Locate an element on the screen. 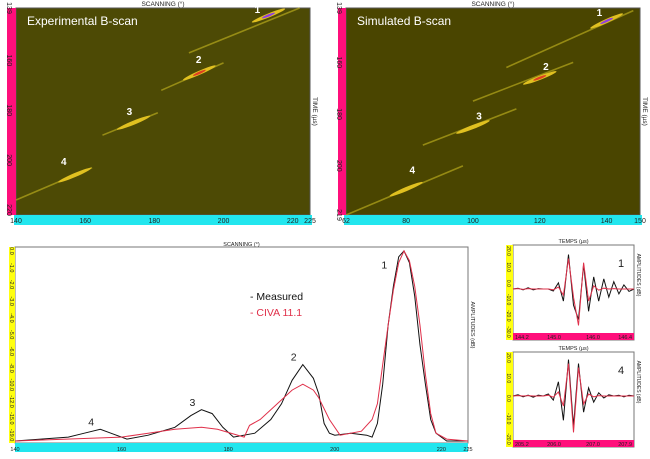 This screenshot has height=459, width=650. x-axis-title: TEMPS (µs) is located at coordinates (573, 349).